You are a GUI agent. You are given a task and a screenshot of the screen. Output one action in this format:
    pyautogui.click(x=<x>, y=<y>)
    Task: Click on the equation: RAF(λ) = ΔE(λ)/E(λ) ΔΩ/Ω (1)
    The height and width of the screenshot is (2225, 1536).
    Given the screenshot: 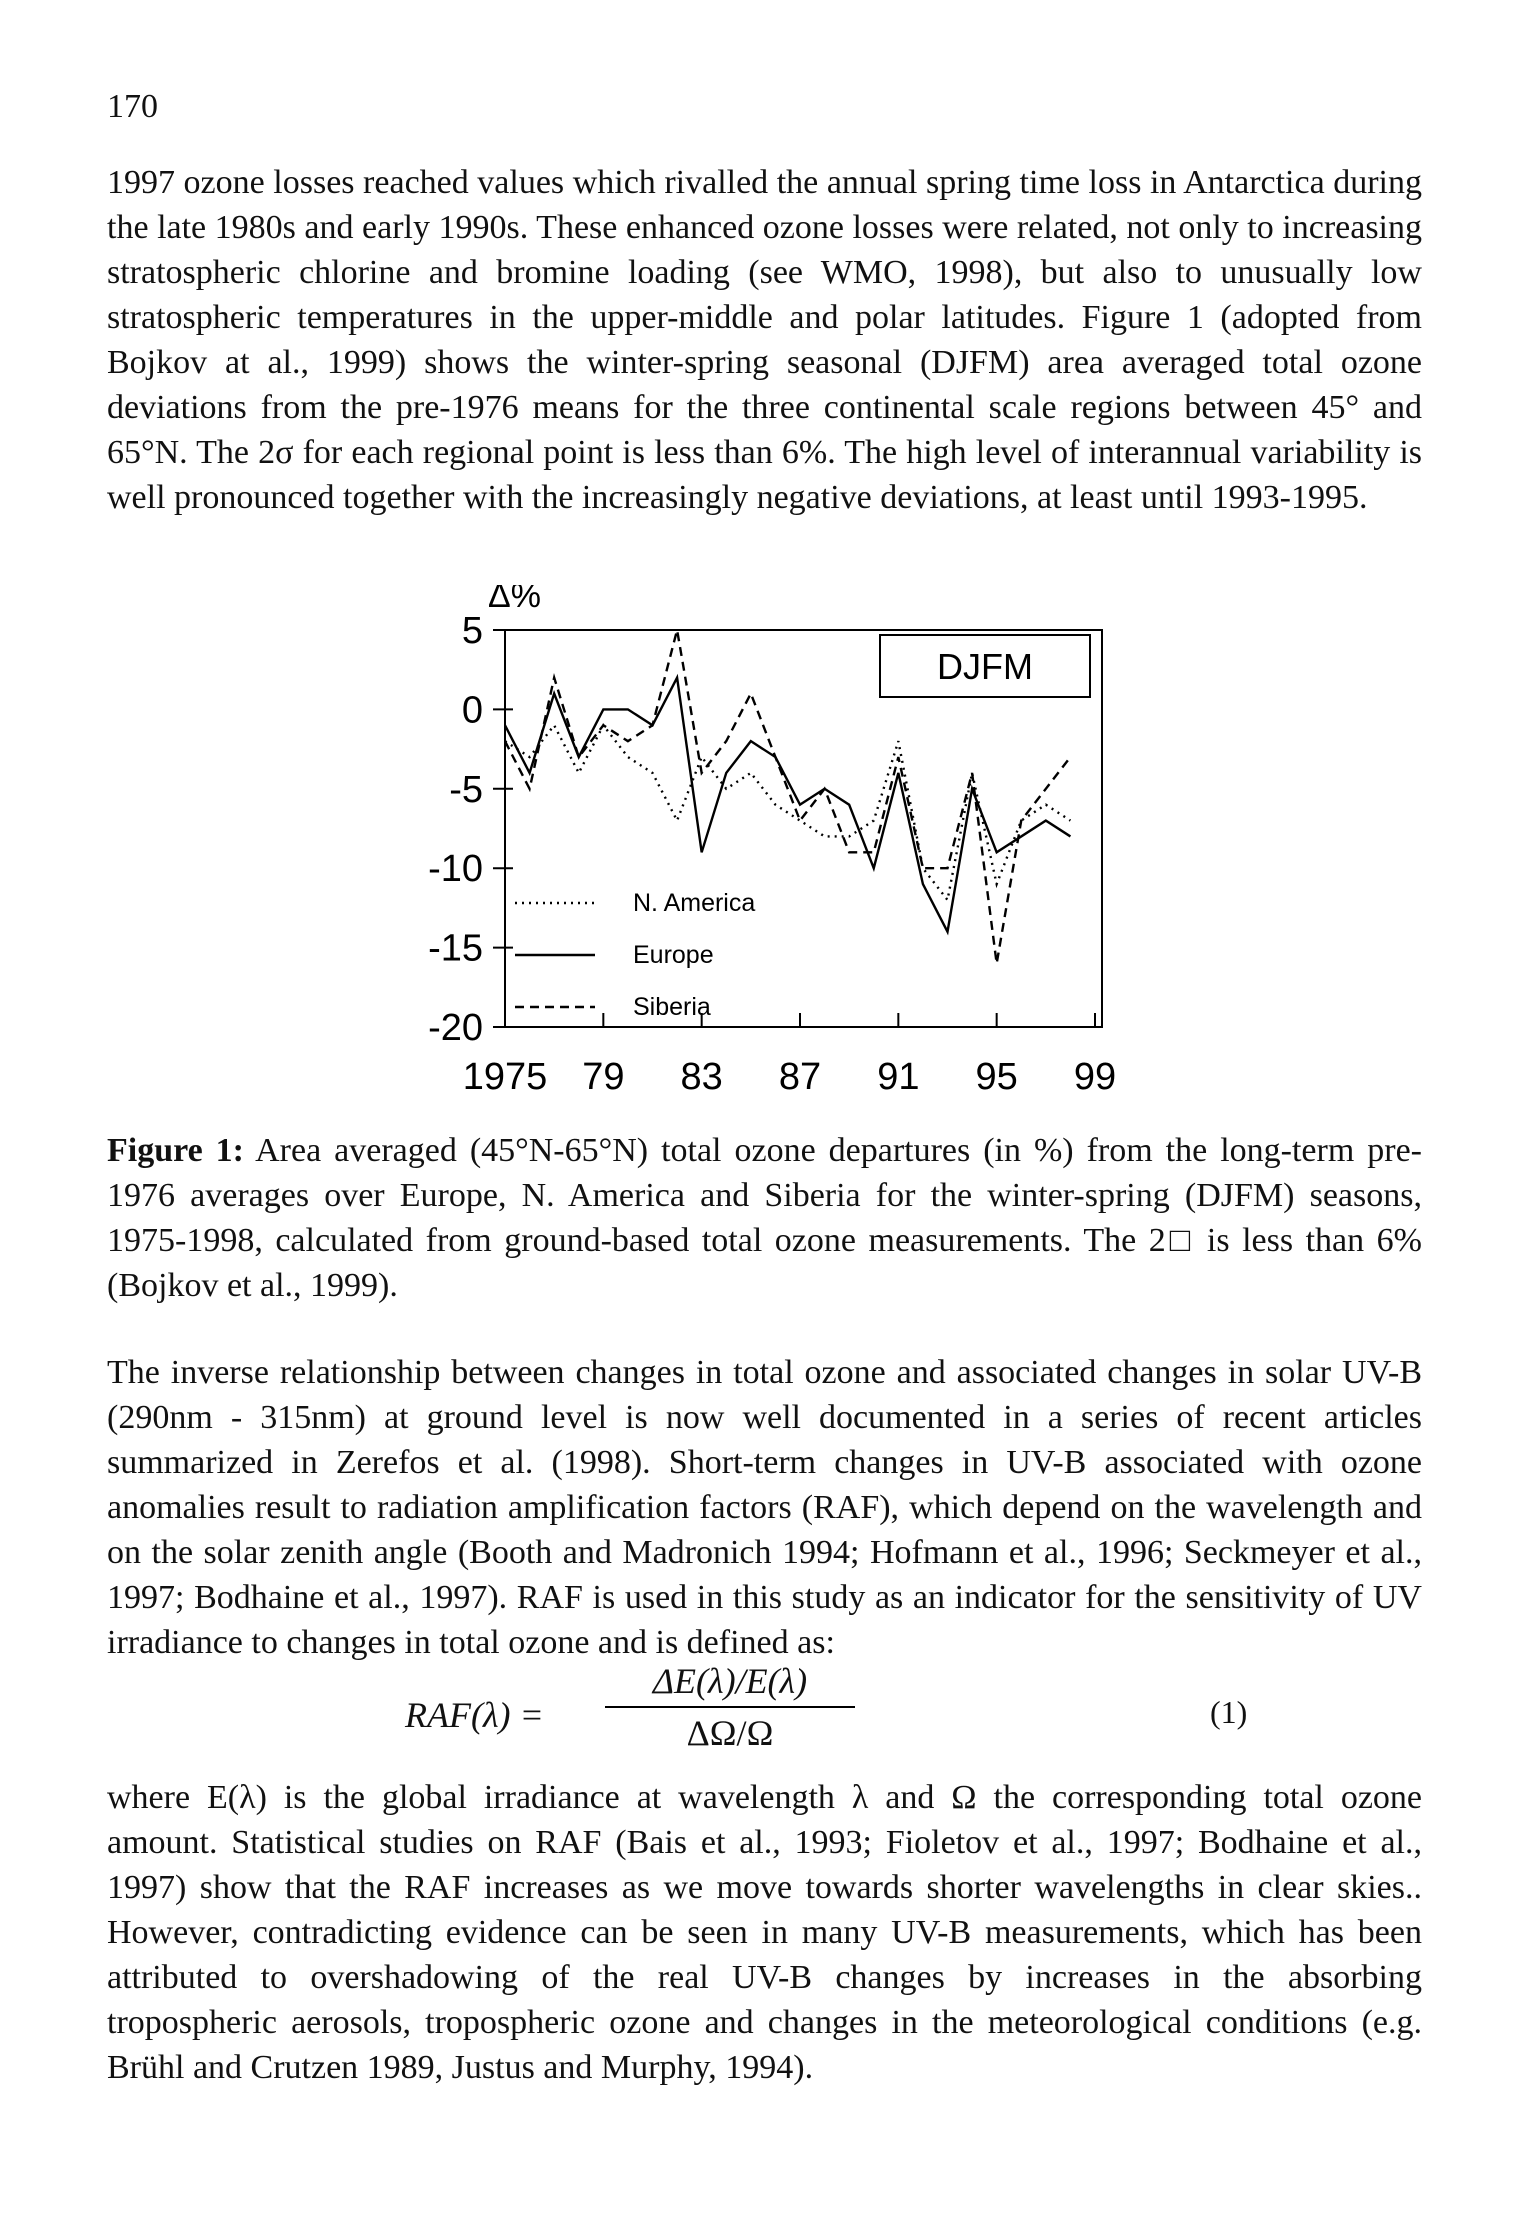 What is the action you would take?
    pyautogui.click(x=768, y=1710)
    